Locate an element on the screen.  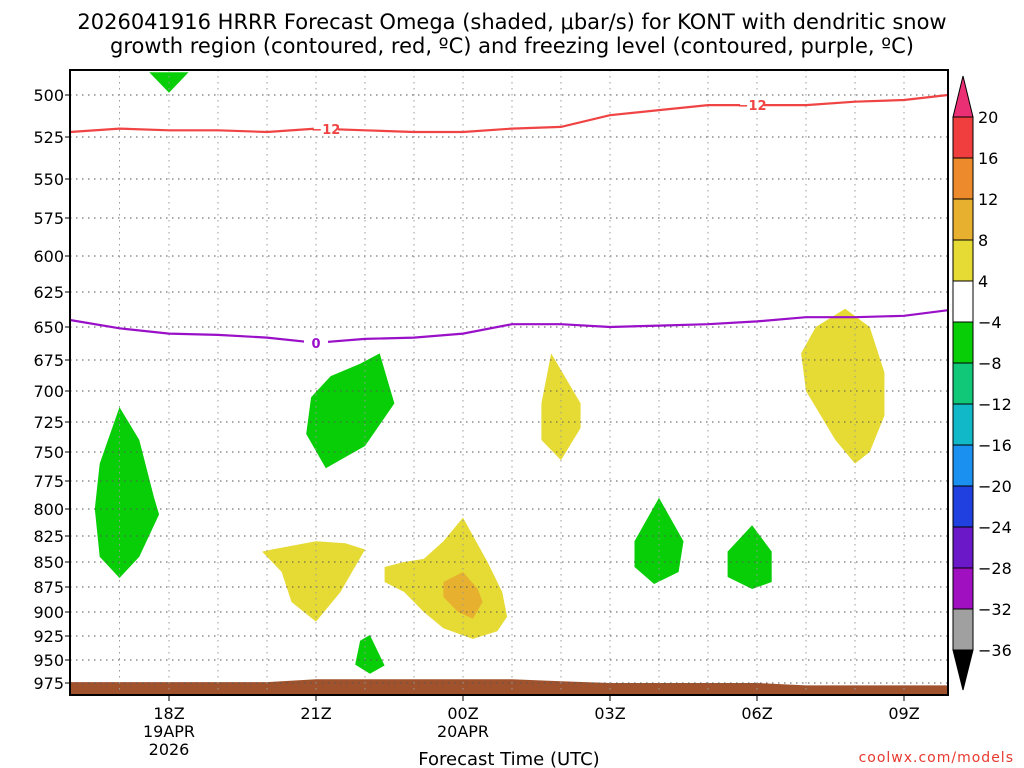
y-tick-label: 775 is located at coordinates (48, 481).